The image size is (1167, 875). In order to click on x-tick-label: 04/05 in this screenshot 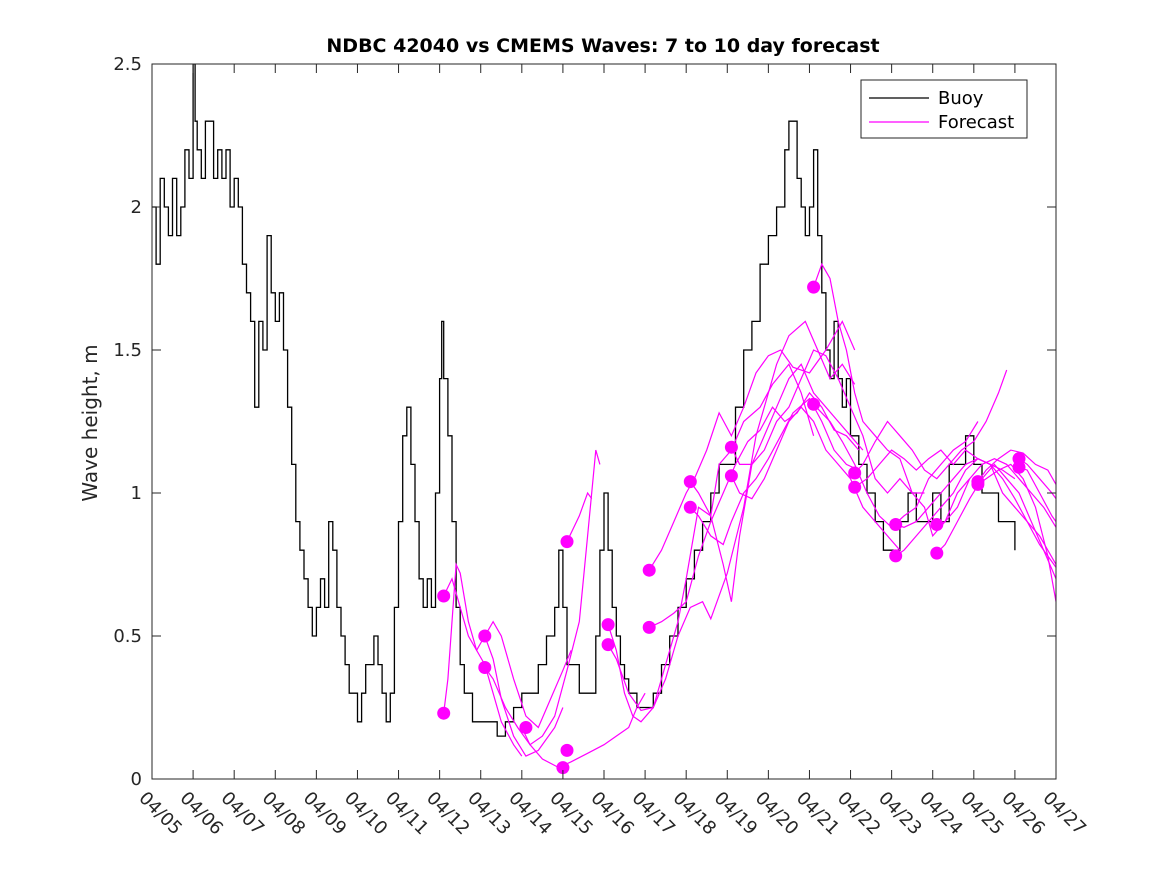, I will do `click(160, 814)`.